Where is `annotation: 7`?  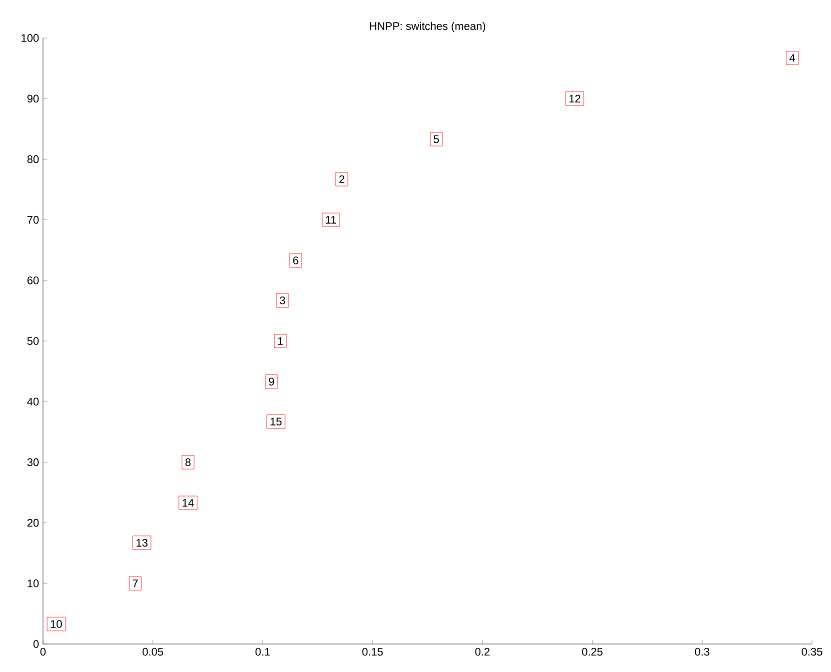
annotation: 7 is located at coordinates (135, 584).